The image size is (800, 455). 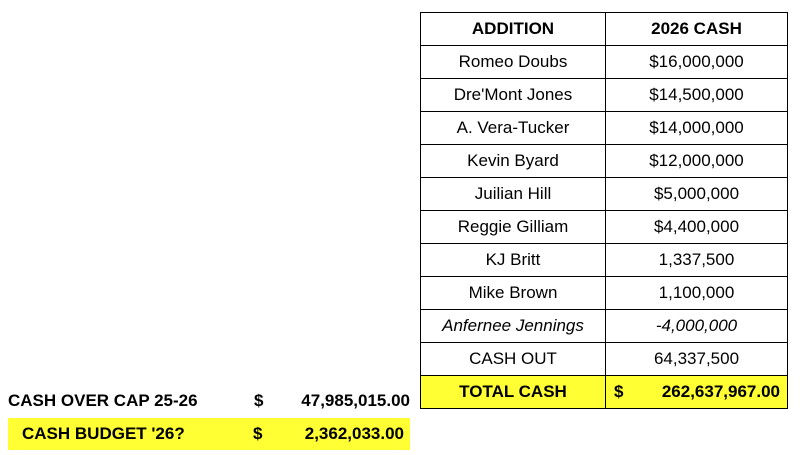 What do you see at coordinates (513, 161) in the screenshot?
I see `player-name-cell: Kevin Byard` at bounding box center [513, 161].